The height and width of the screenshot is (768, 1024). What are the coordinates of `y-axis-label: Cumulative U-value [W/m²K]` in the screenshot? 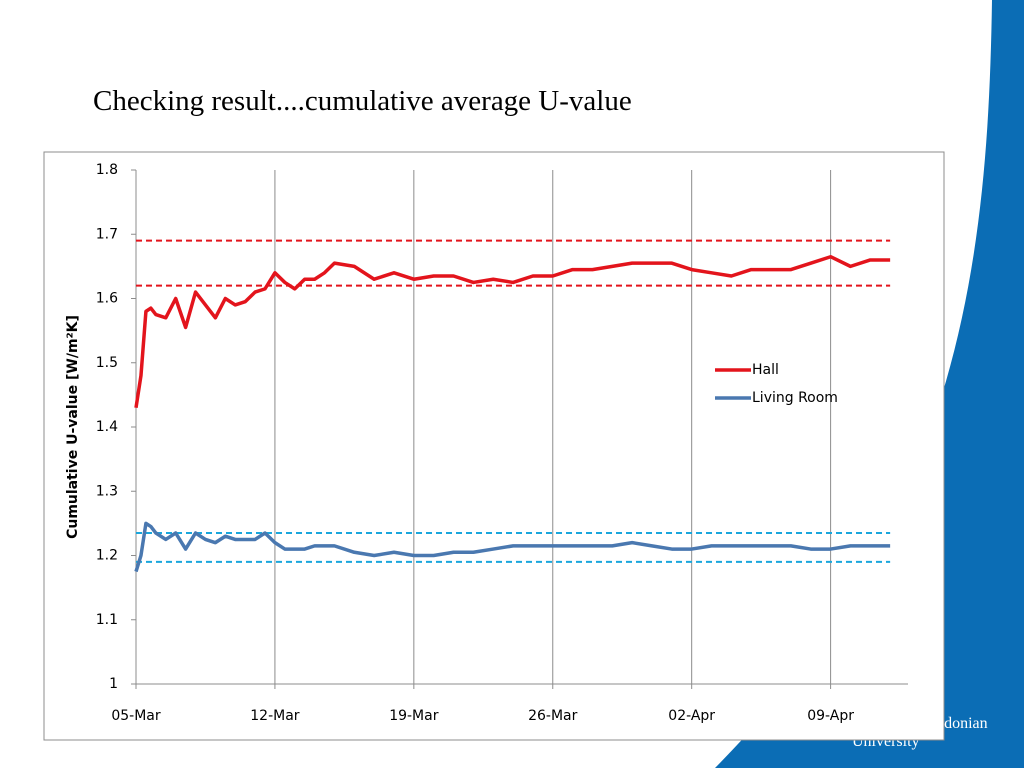 It's located at (73, 427).